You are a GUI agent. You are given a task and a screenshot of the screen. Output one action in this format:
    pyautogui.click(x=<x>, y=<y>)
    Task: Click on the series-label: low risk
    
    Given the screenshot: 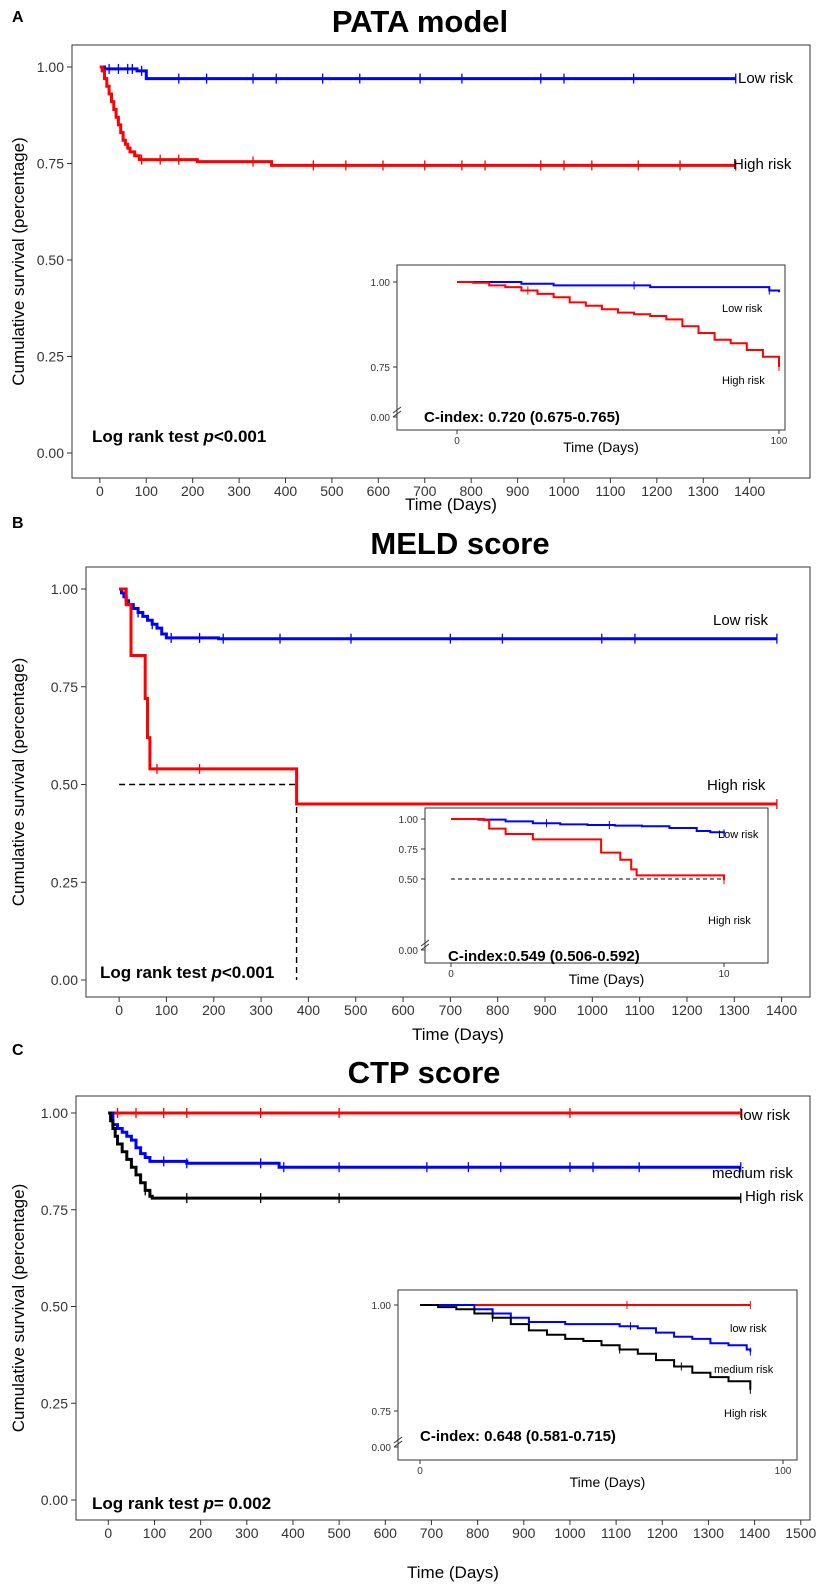 What is the action you would take?
    pyautogui.click(x=765, y=1115)
    